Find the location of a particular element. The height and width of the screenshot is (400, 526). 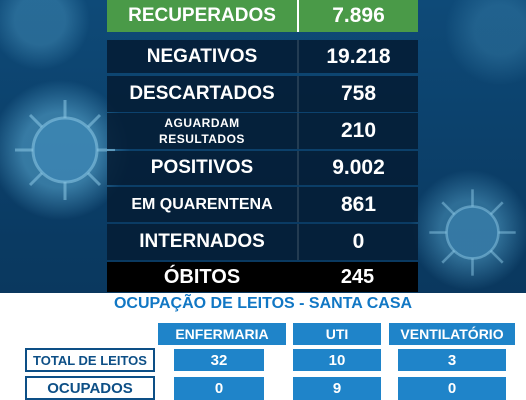

row-label-ocupados: OCUPADOS is located at coordinates (90, 388).